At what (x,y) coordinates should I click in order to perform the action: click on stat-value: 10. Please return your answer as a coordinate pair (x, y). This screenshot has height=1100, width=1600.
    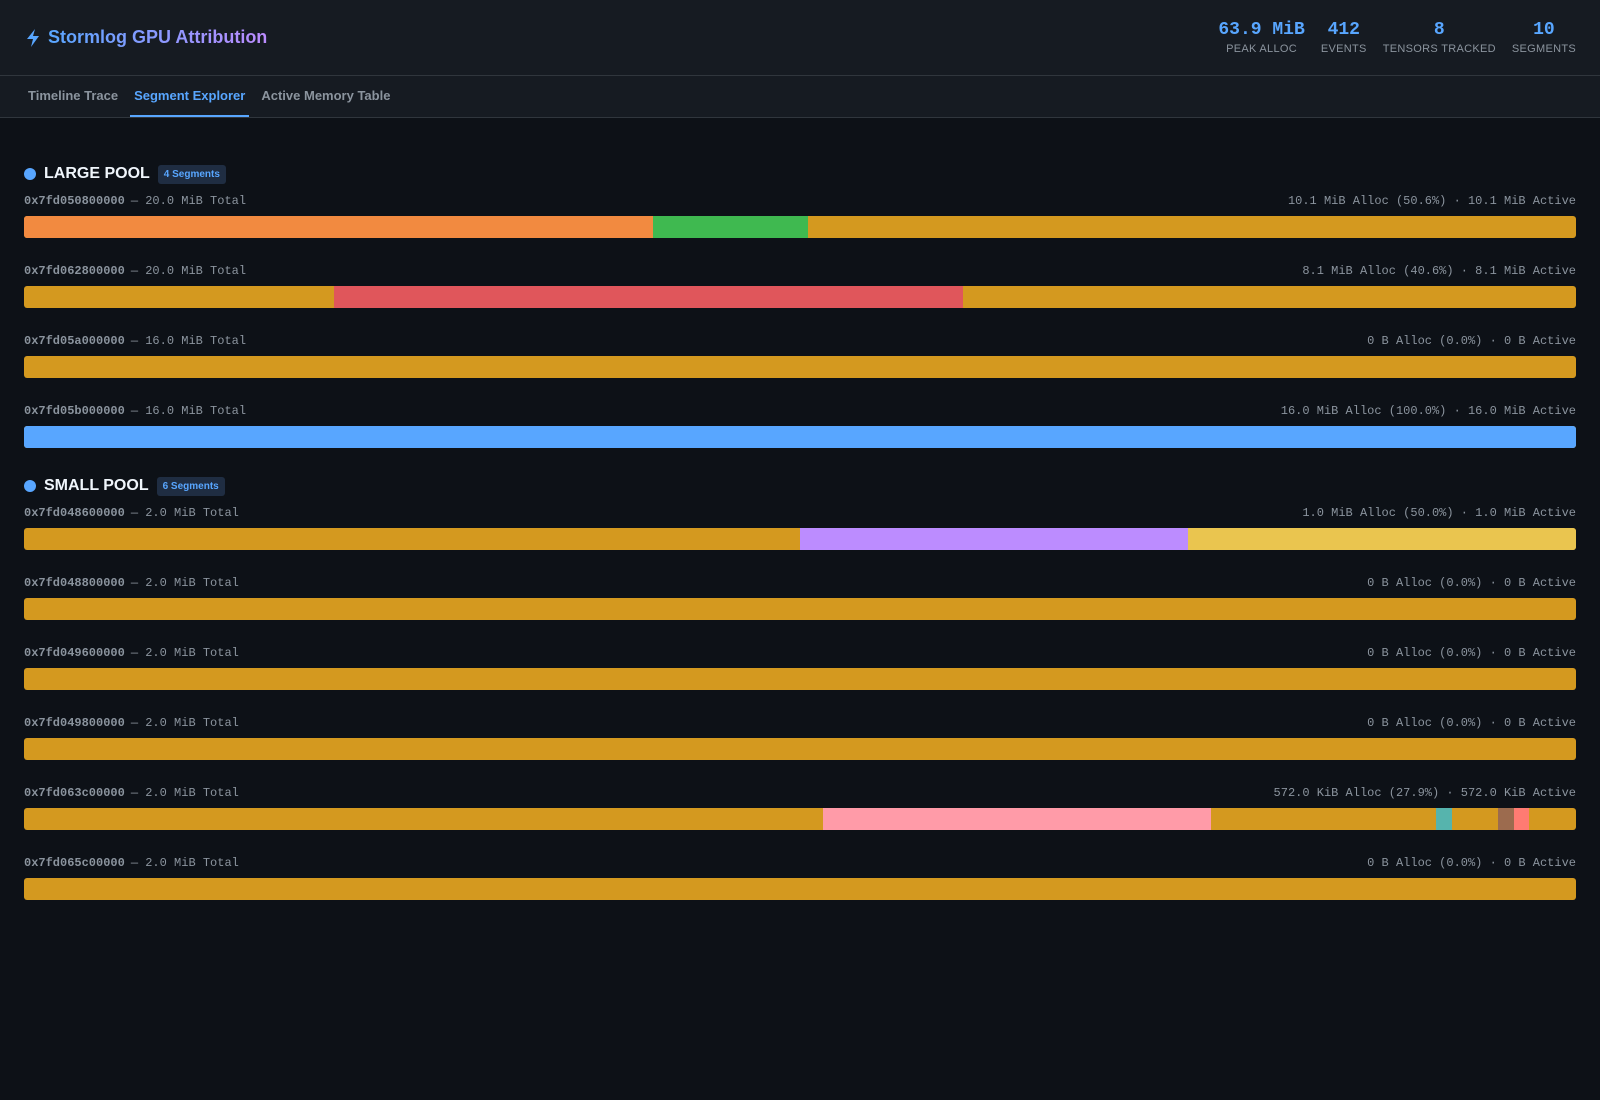
    Looking at the image, I should click on (1544, 30).